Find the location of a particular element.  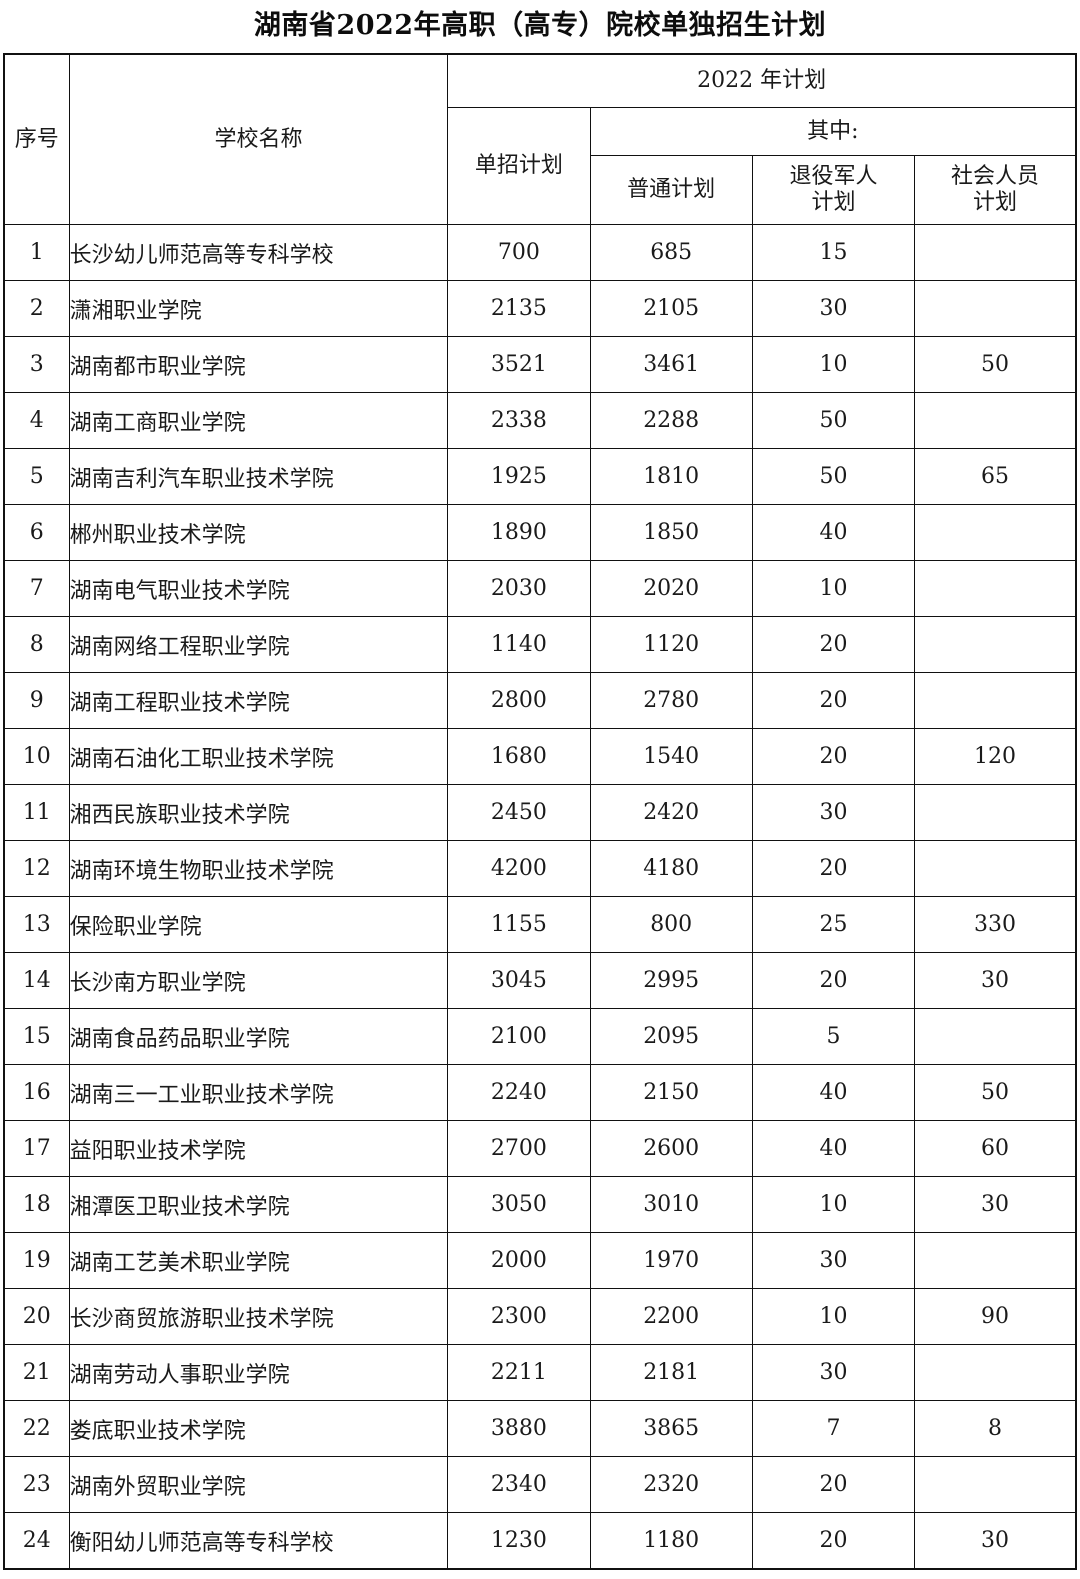

cell-seq: 16 is located at coordinates (36, 1092).